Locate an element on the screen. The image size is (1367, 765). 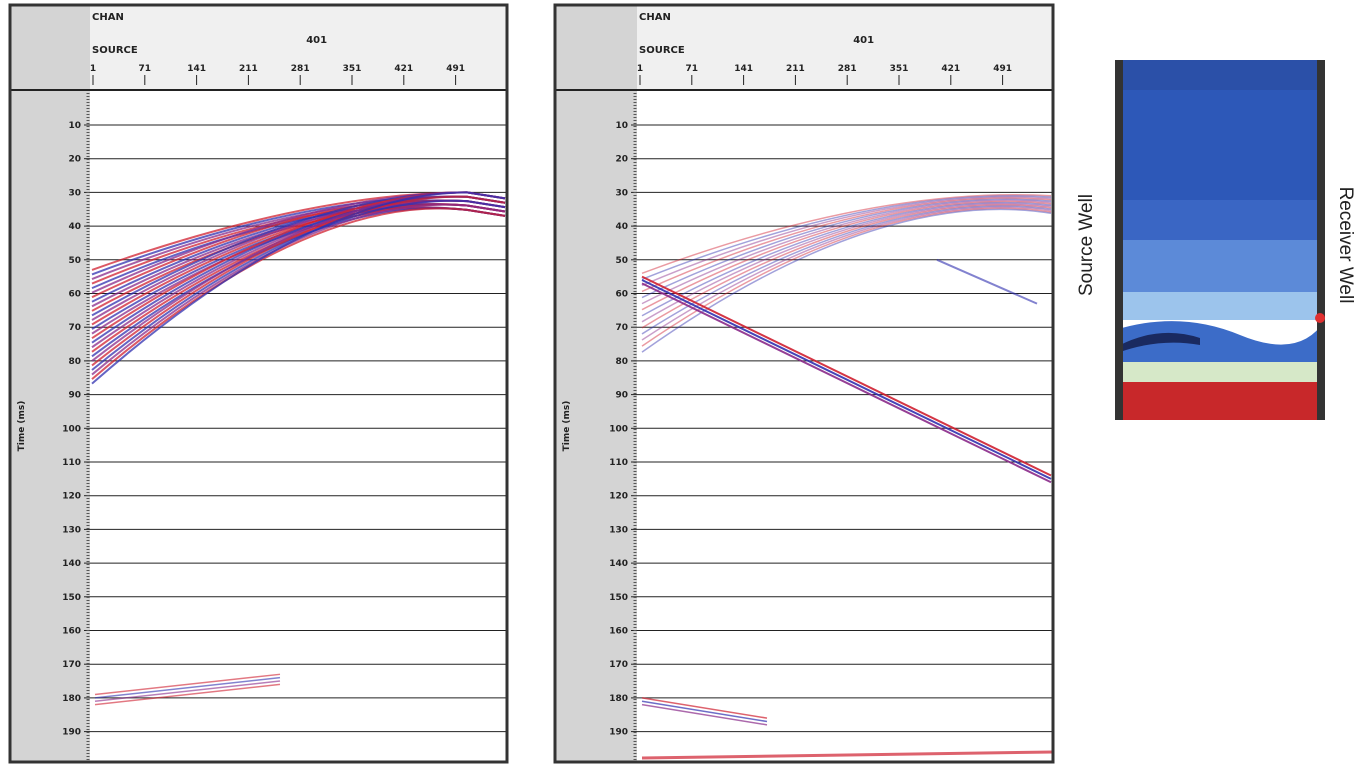
x-tick-label: 421 is located at coordinates (950, 69).